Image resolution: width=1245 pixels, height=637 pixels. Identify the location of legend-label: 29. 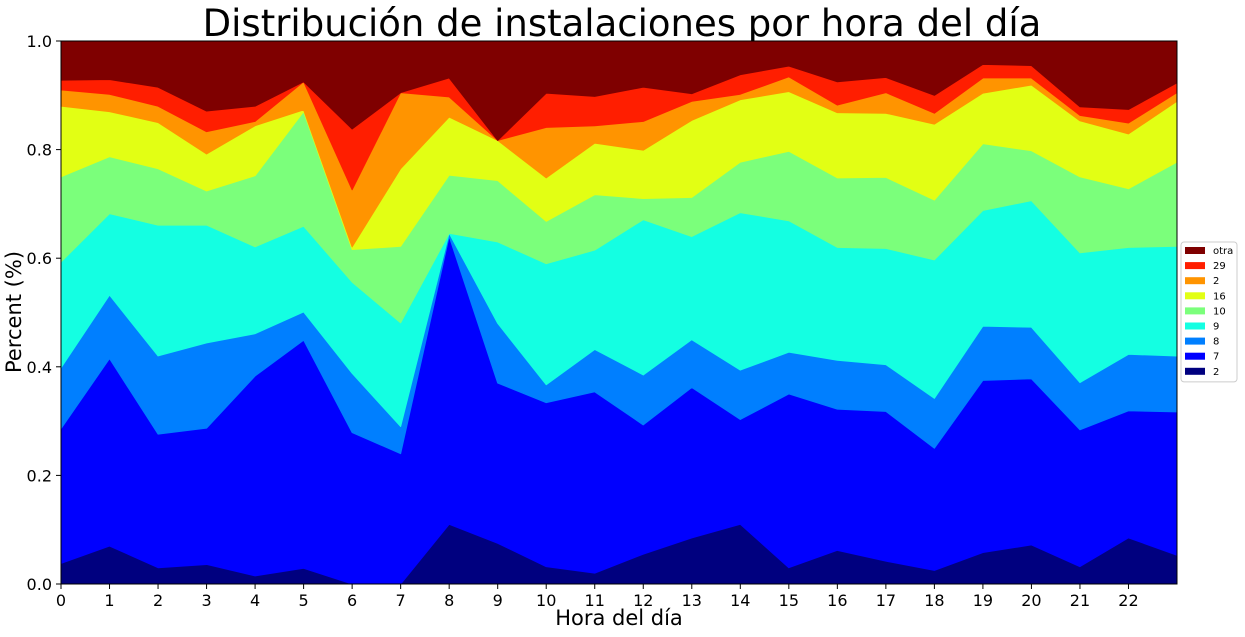
(1219, 266).